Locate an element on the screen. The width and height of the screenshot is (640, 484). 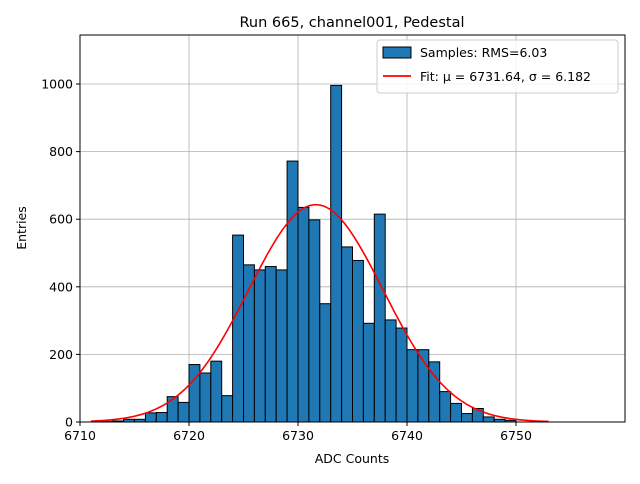
y-tick-label: 400 is located at coordinates (61, 286).